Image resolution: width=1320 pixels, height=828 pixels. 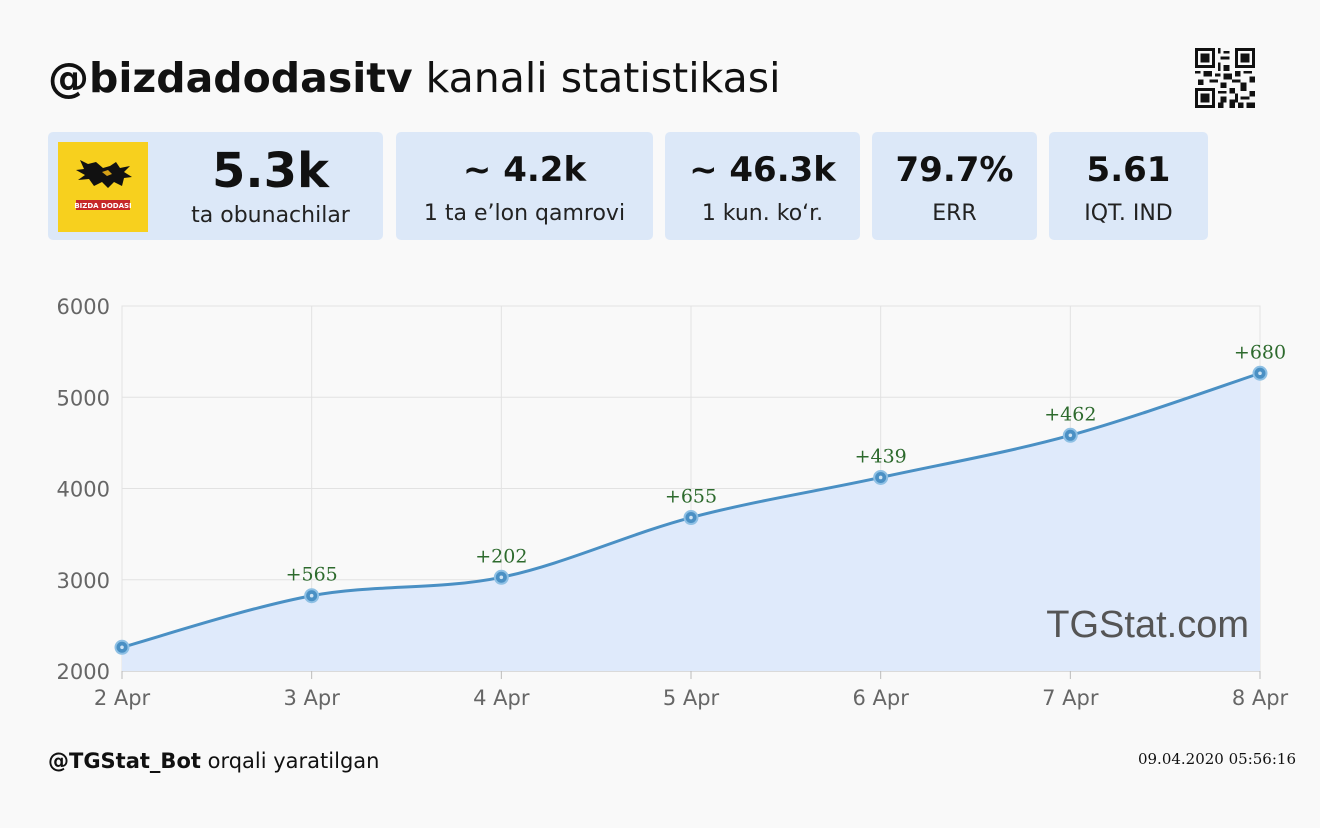 What do you see at coordinates (501, 698) in the screenshot?
I see `x-tick-label: 4 Apr` at bounding box center [501, 698].